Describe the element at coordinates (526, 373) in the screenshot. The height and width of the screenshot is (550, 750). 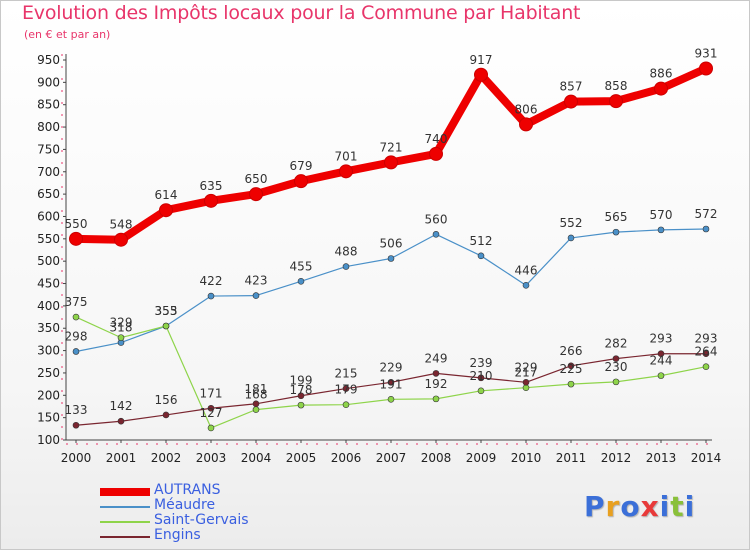
I see `data-label: 217` at that location.